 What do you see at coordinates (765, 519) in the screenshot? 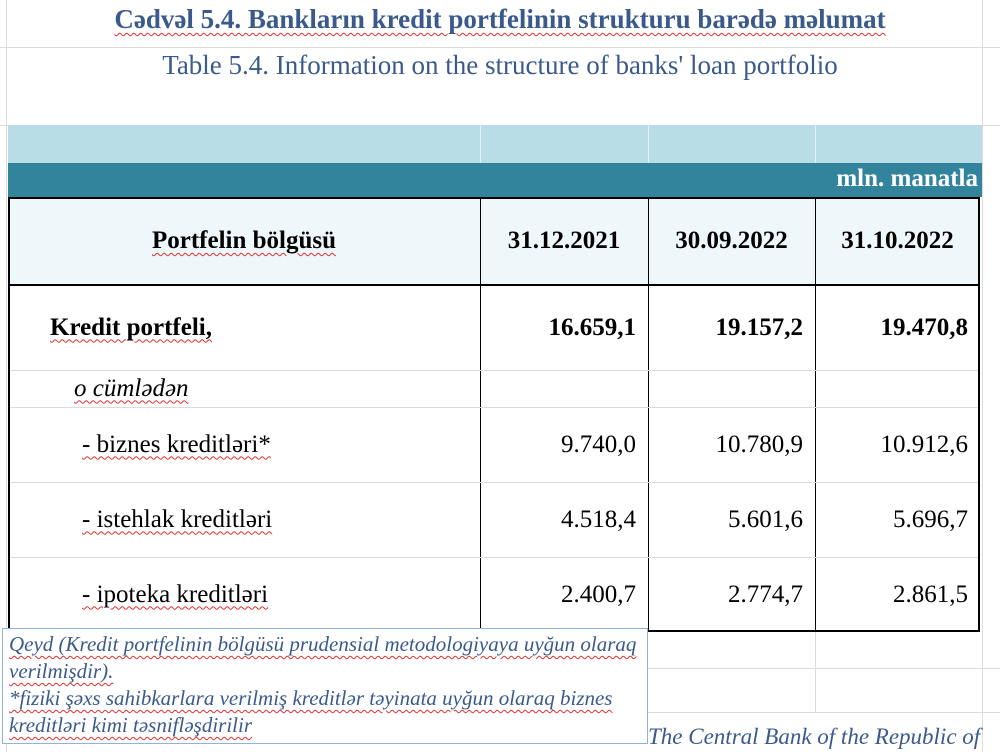
I see `value-cell: 5.601,6` at bounding box center [765, 519].